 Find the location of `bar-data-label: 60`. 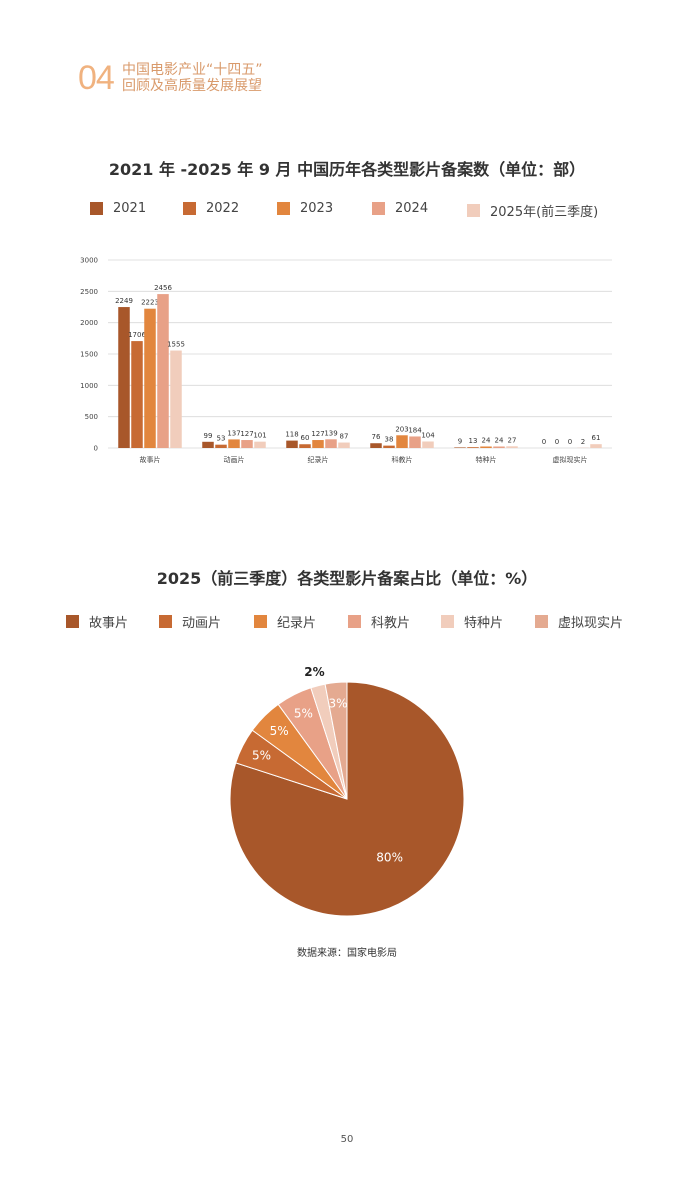

bar-data-label: 60 is located at coordinates (305, 438).